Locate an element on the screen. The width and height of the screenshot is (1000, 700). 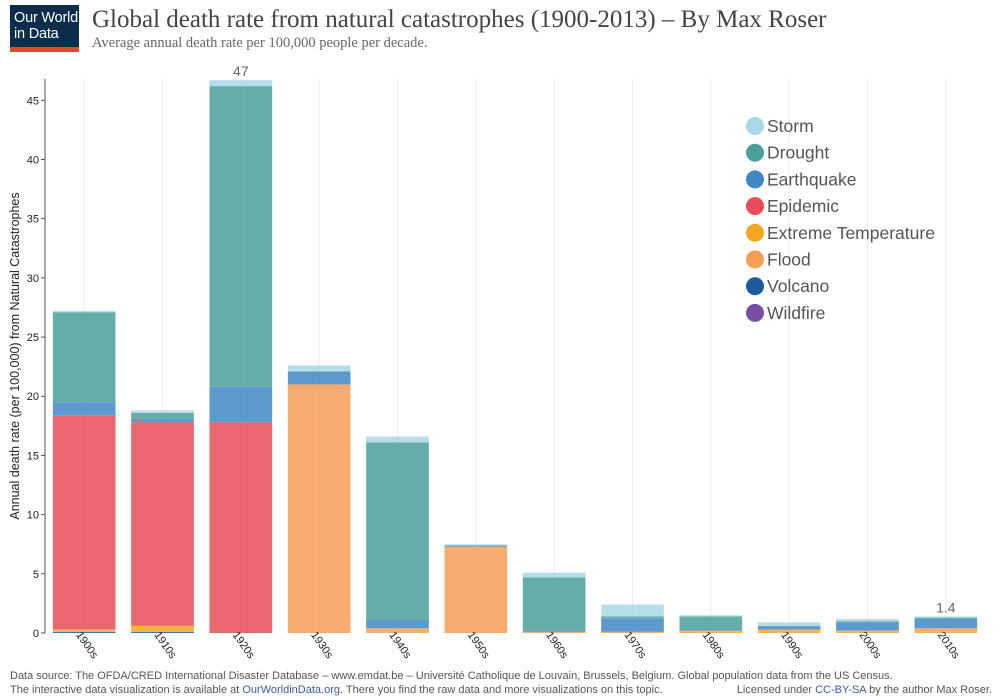
bar-flood-1900s is located at coordinates (84, 630).